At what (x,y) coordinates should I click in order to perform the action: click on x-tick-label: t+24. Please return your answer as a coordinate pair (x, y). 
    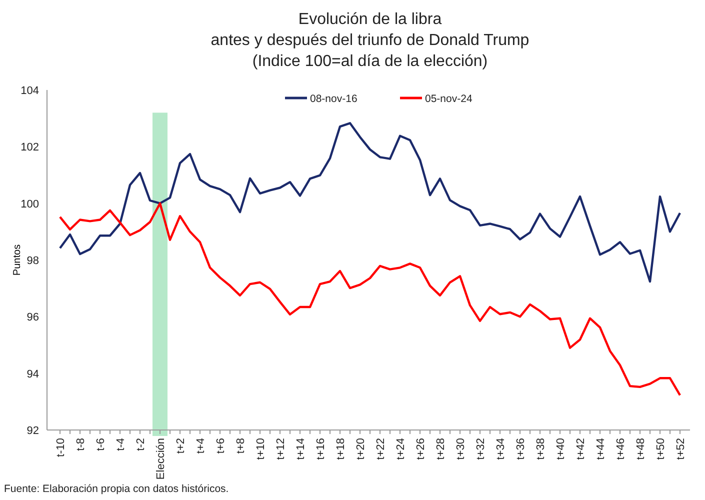
    Looking at the image, I should click on (401, 449).